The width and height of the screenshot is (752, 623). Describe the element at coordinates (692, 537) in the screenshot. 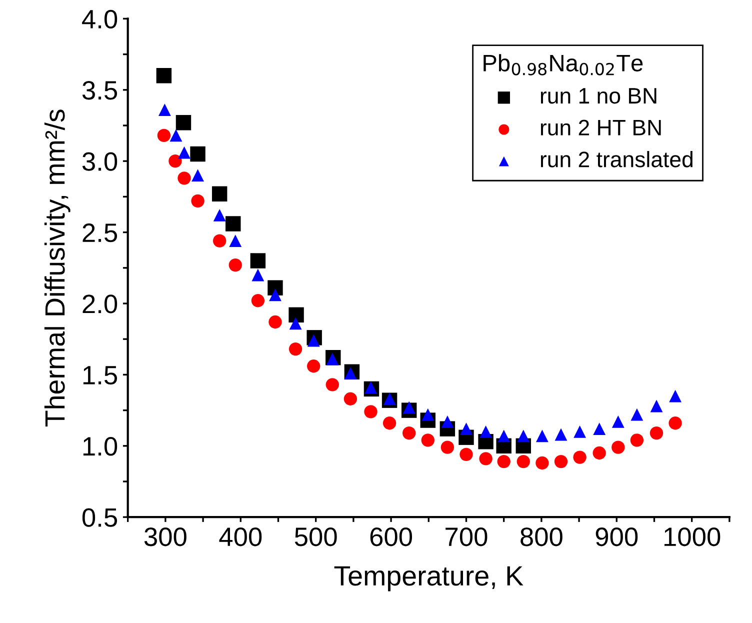

I see `x-tick-label: 1000` at that location.